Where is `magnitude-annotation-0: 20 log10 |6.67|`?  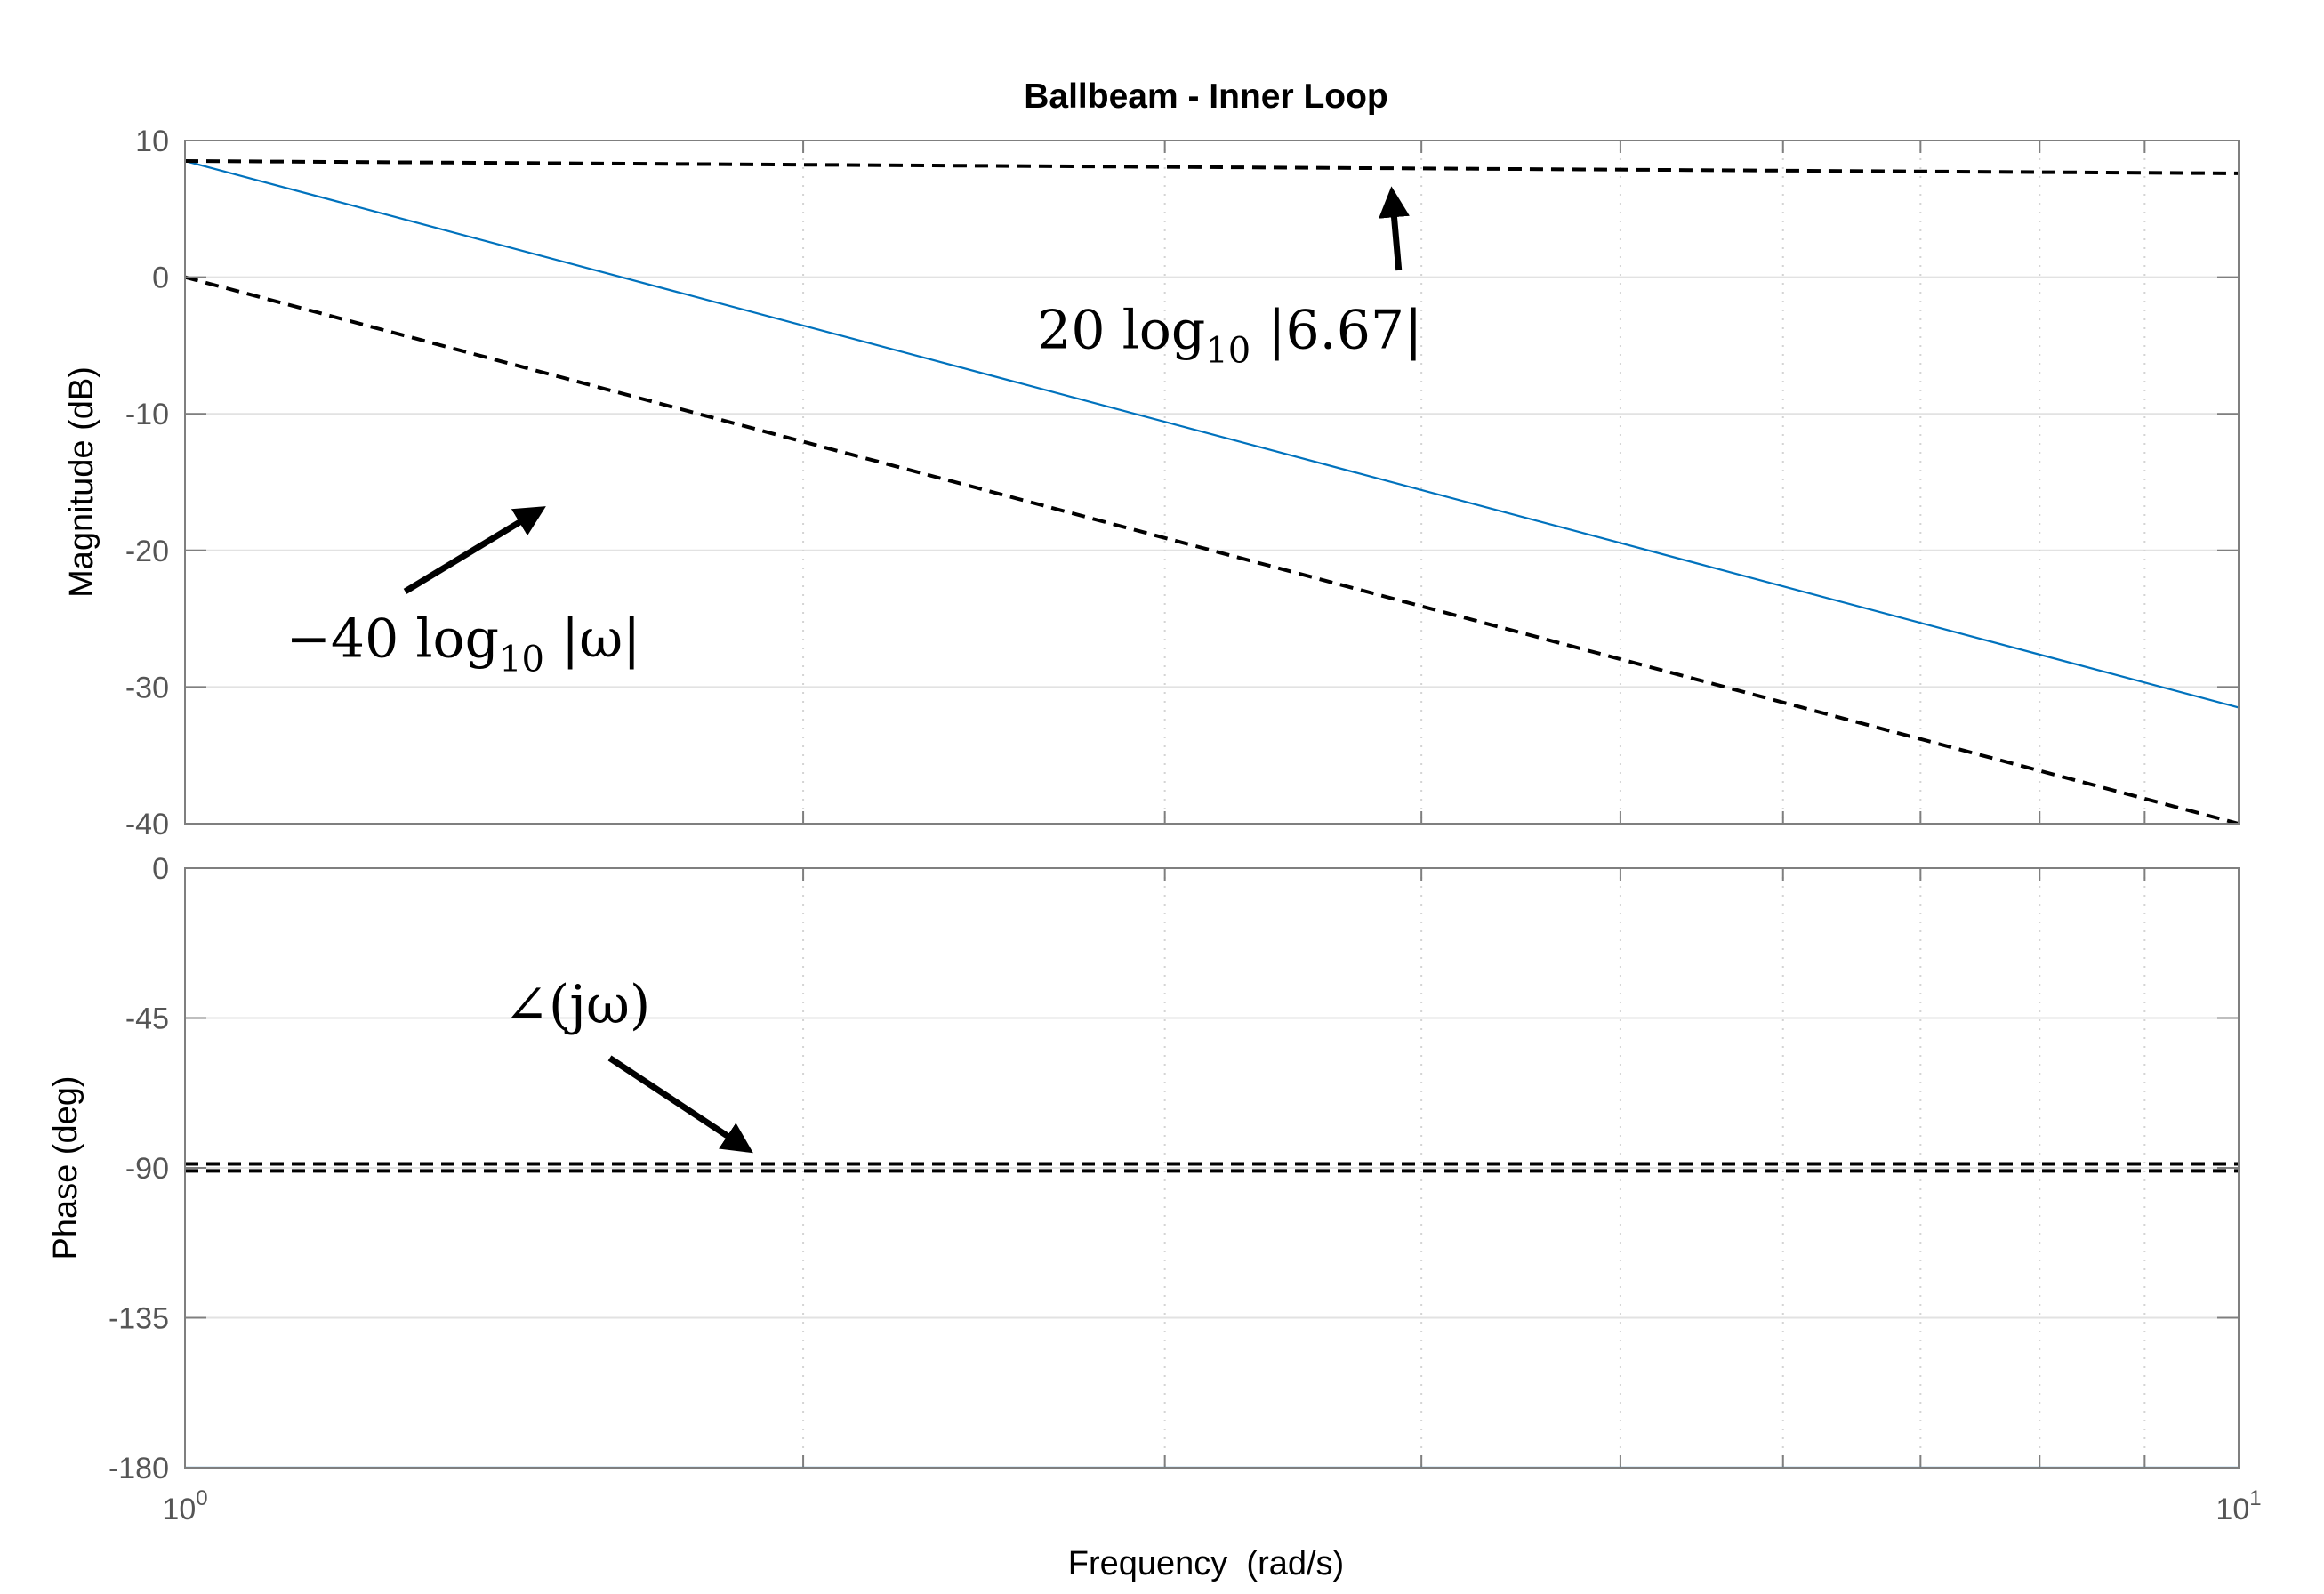
magnitude-annotation-0: 20 log10 |6.67| is located at coordinates (1229, 335).